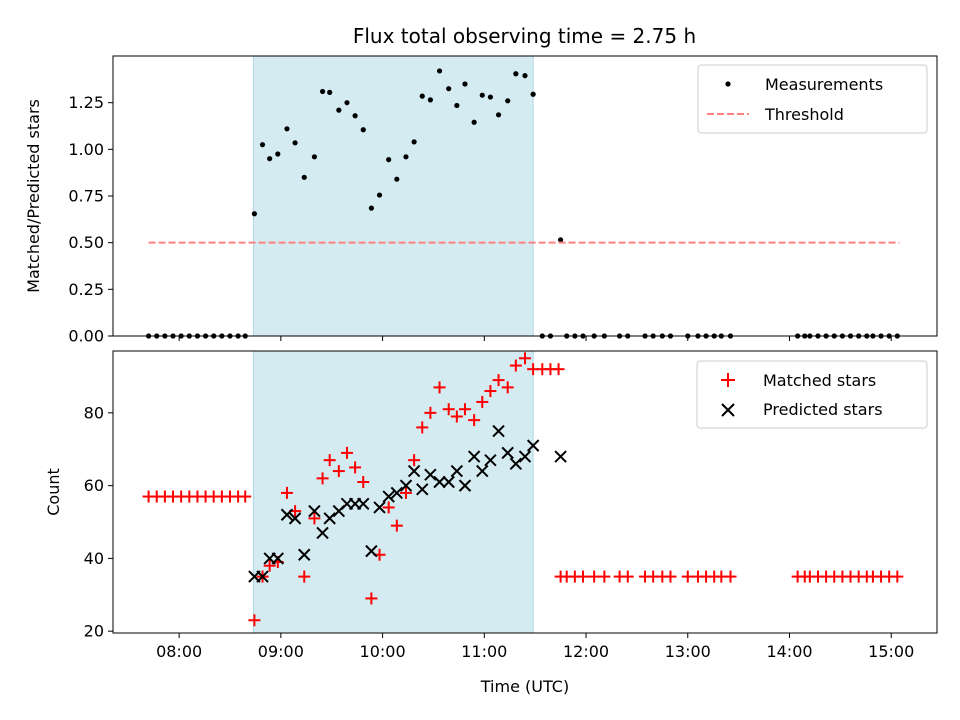 The width and height of the screenshot is (960, 720). What do you see at coordinates (90, 219) in the screenshot?
I see `top-y-axis: 0.00 0.25 0.50 0.75 1.00 1.25` at bounding box center [90, 219].